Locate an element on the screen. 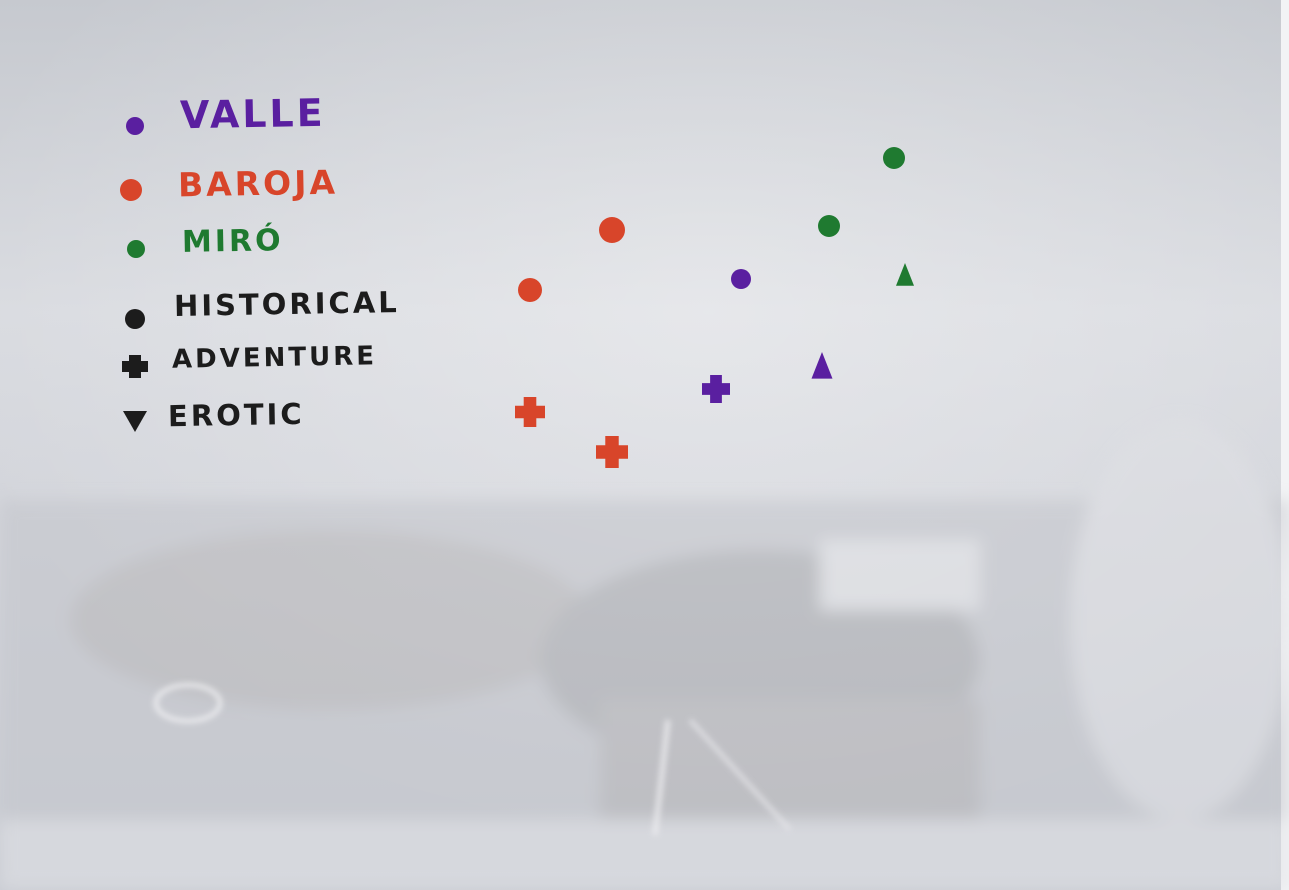 The height and width of the screenshot is (890, 1289). erotic-shape-icon is located at coordinates (135, 421).